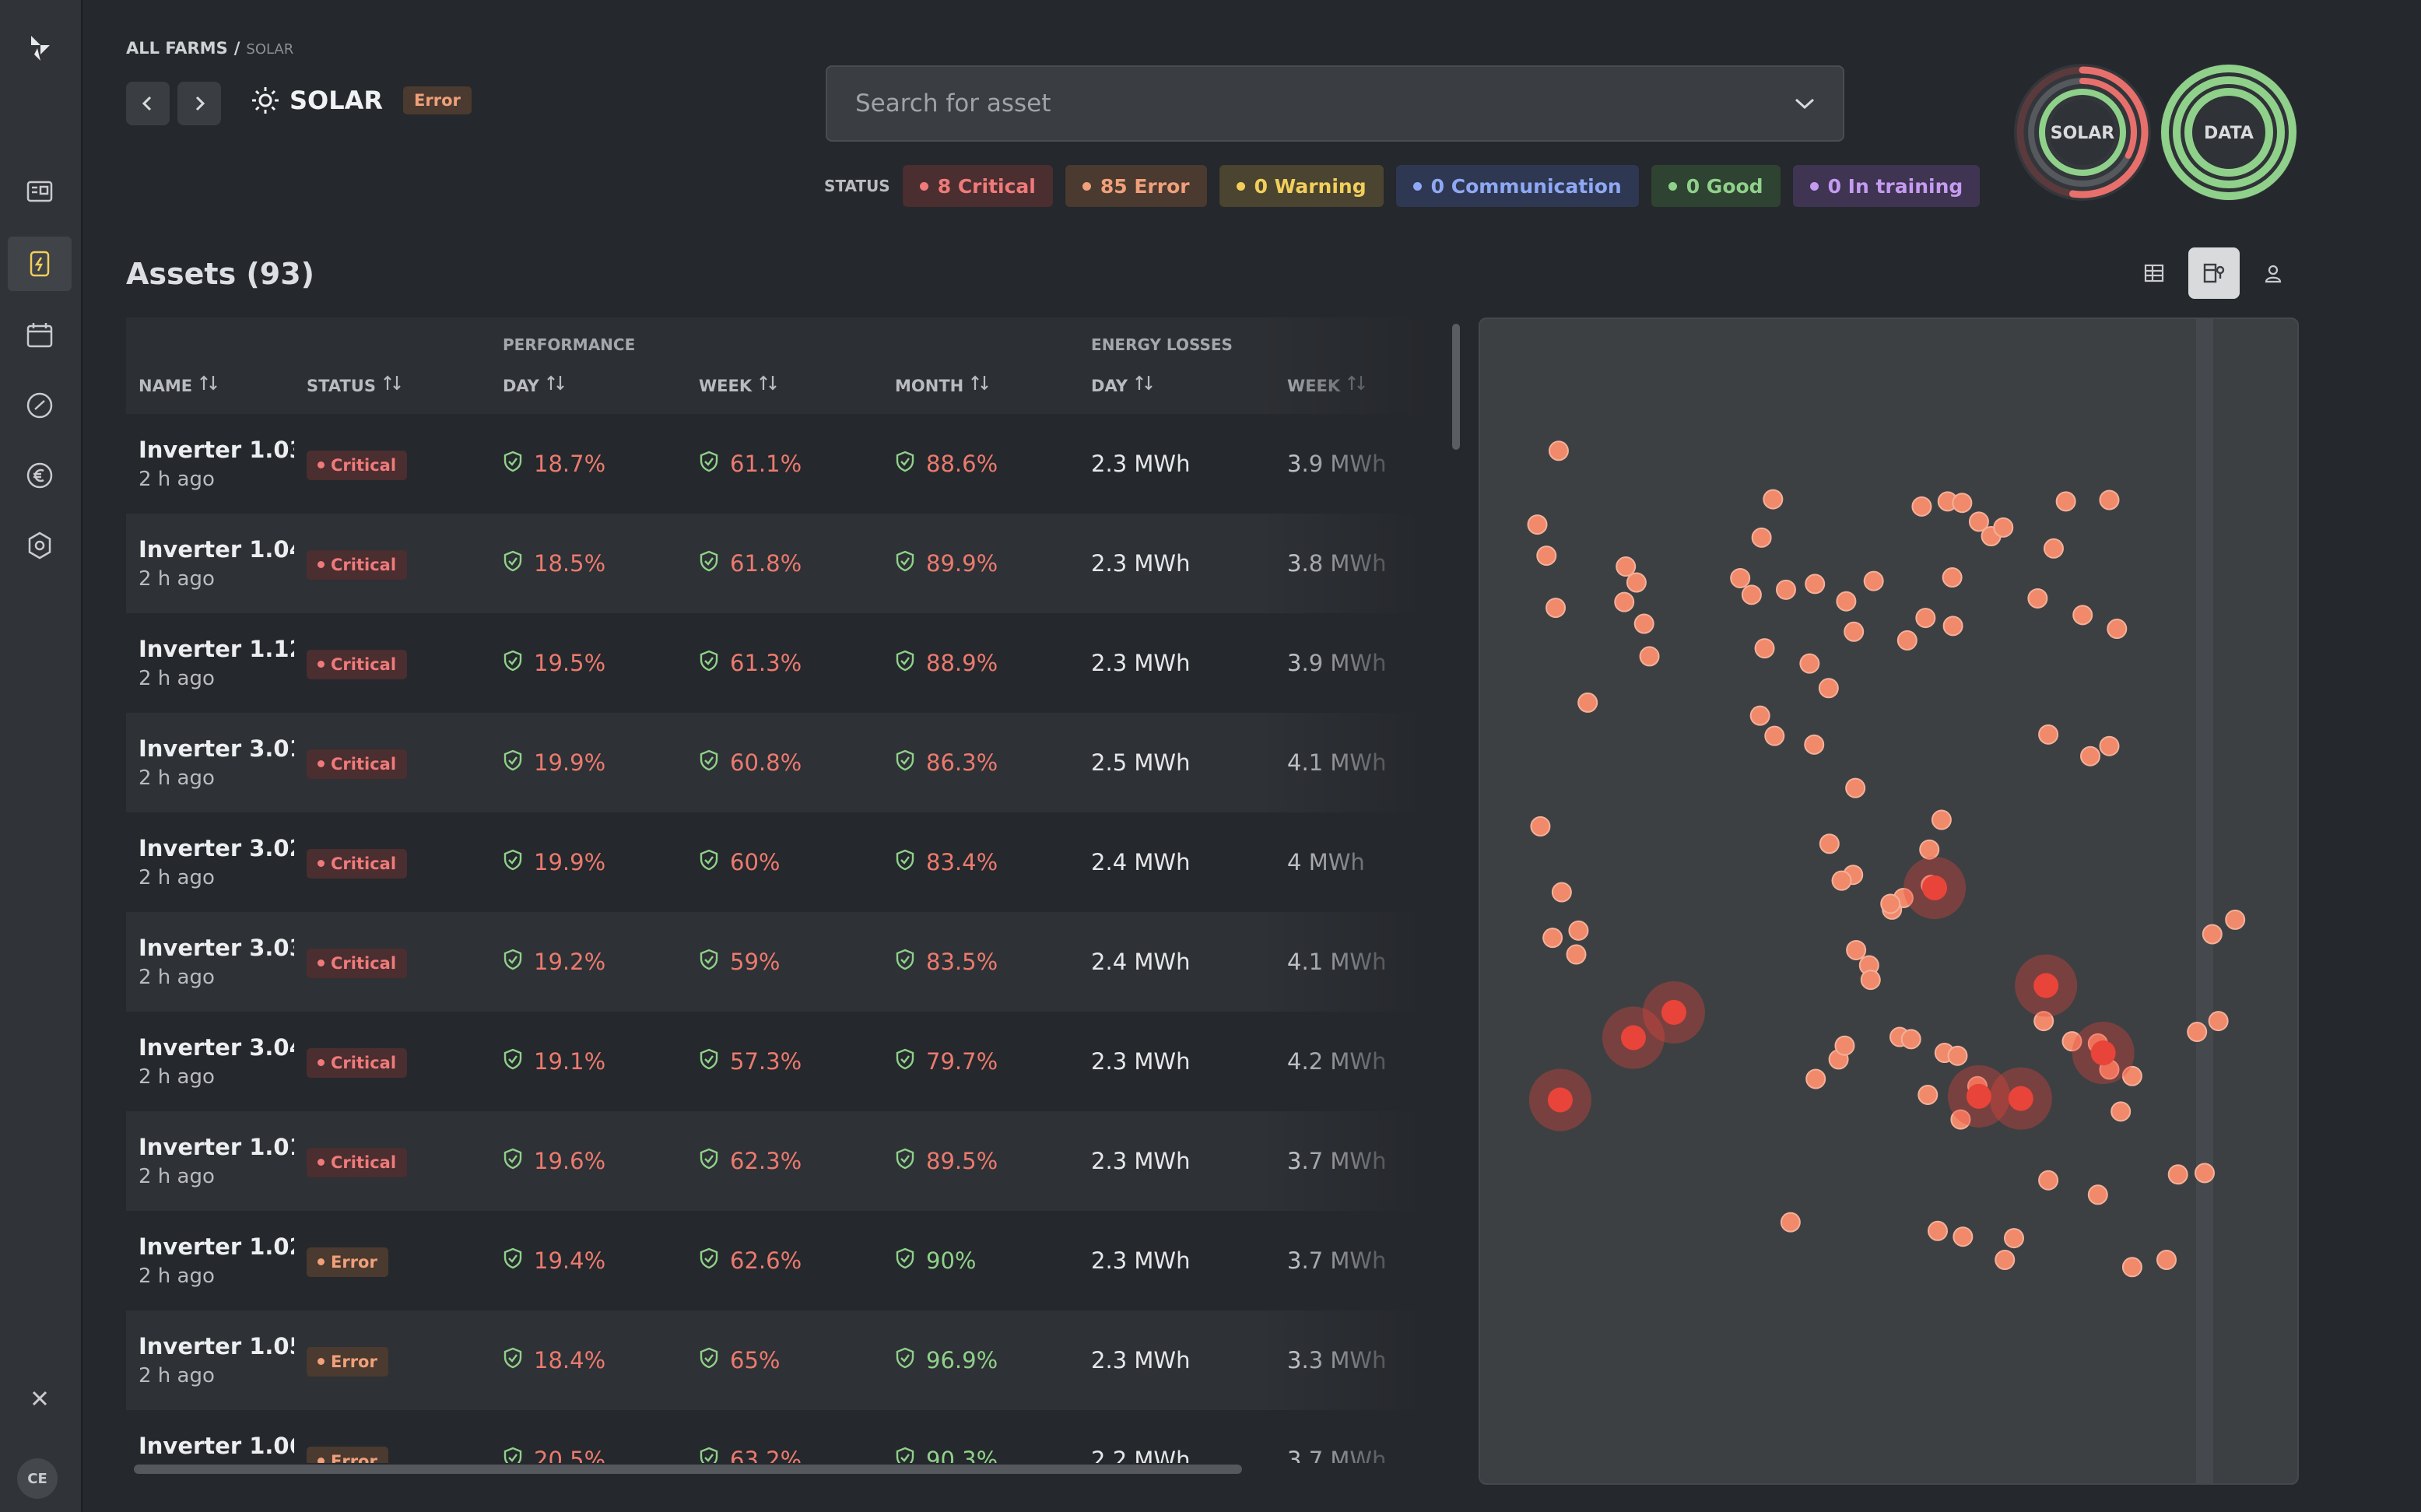 This screenshot has width=2421, height=1512. I want to click on asset-name: Inverter 1.05, so click(217, 1346).